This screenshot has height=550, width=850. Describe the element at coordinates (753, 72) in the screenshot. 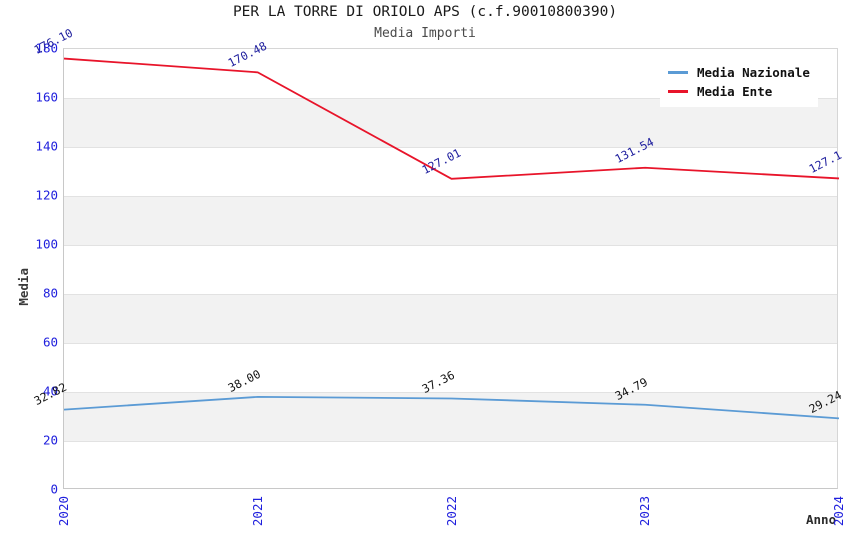

I see `legend-item-label: Media Nazionale` at that location.